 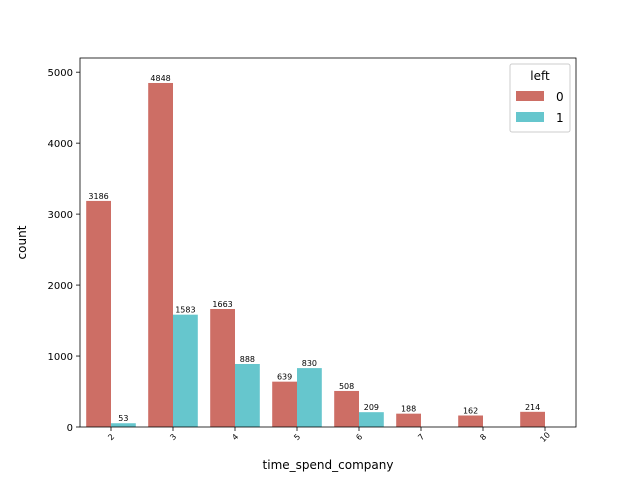 What do you see at coordinates (247, 359) in the screenshot?
I see `data-label: 888` at bounding box center [247, 359].